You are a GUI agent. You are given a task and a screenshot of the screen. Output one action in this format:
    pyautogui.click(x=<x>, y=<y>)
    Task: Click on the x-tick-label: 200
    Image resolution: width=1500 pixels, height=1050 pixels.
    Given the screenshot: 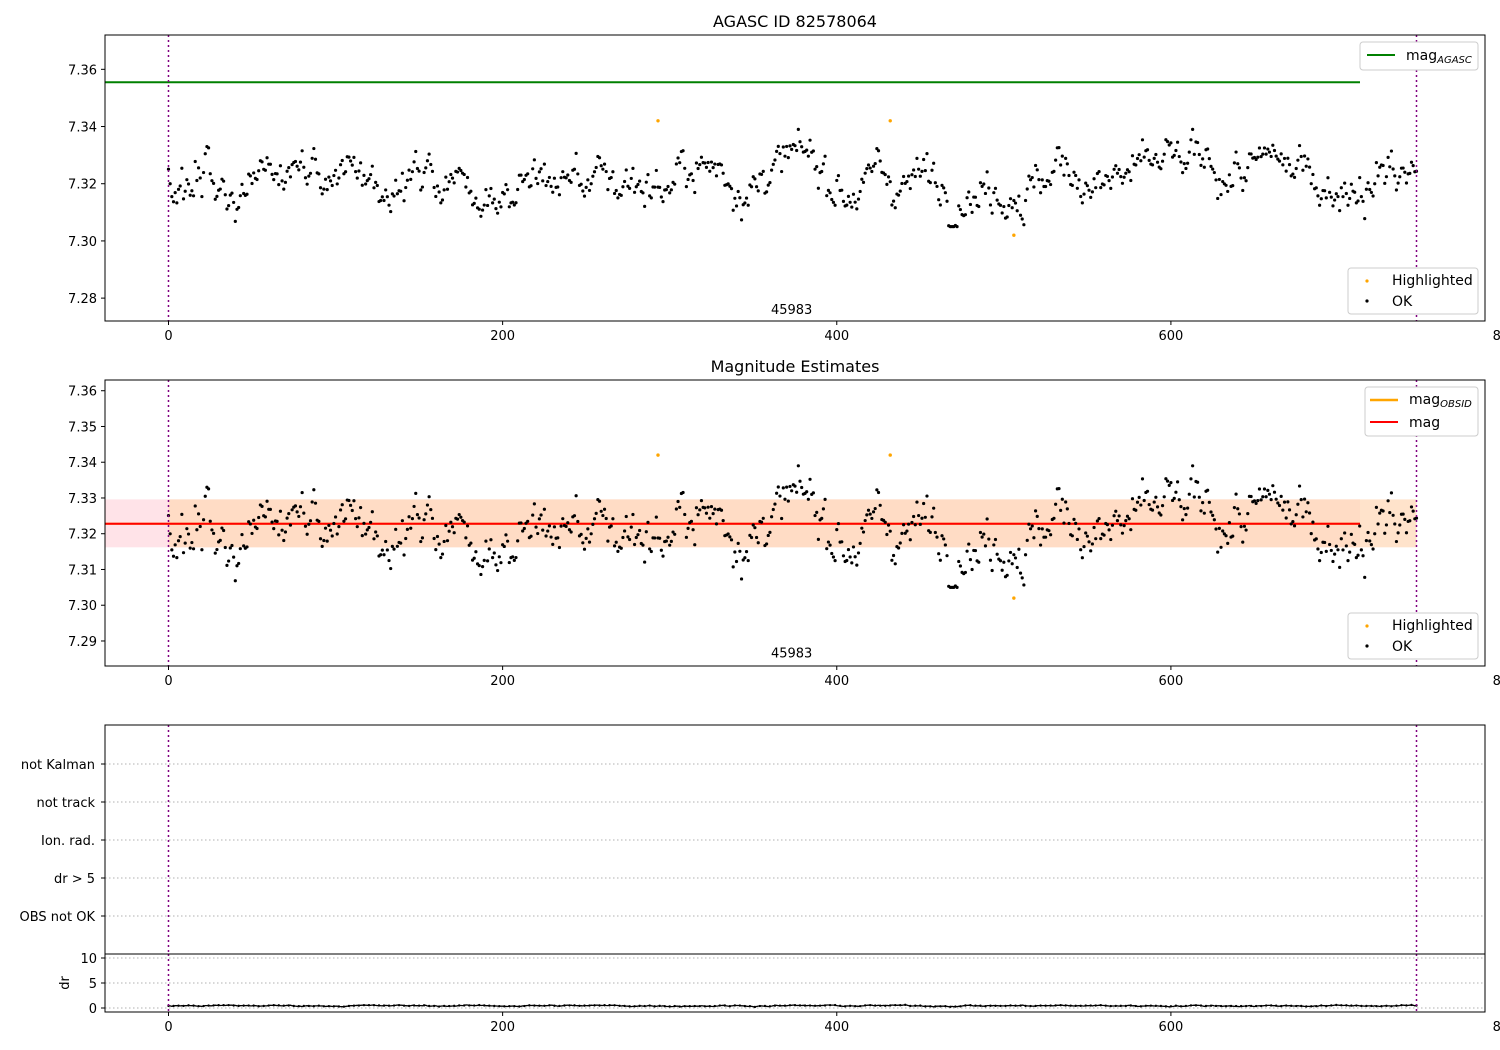 What is the action you would take?
    pyautogui.click(x=502, y=336)
    